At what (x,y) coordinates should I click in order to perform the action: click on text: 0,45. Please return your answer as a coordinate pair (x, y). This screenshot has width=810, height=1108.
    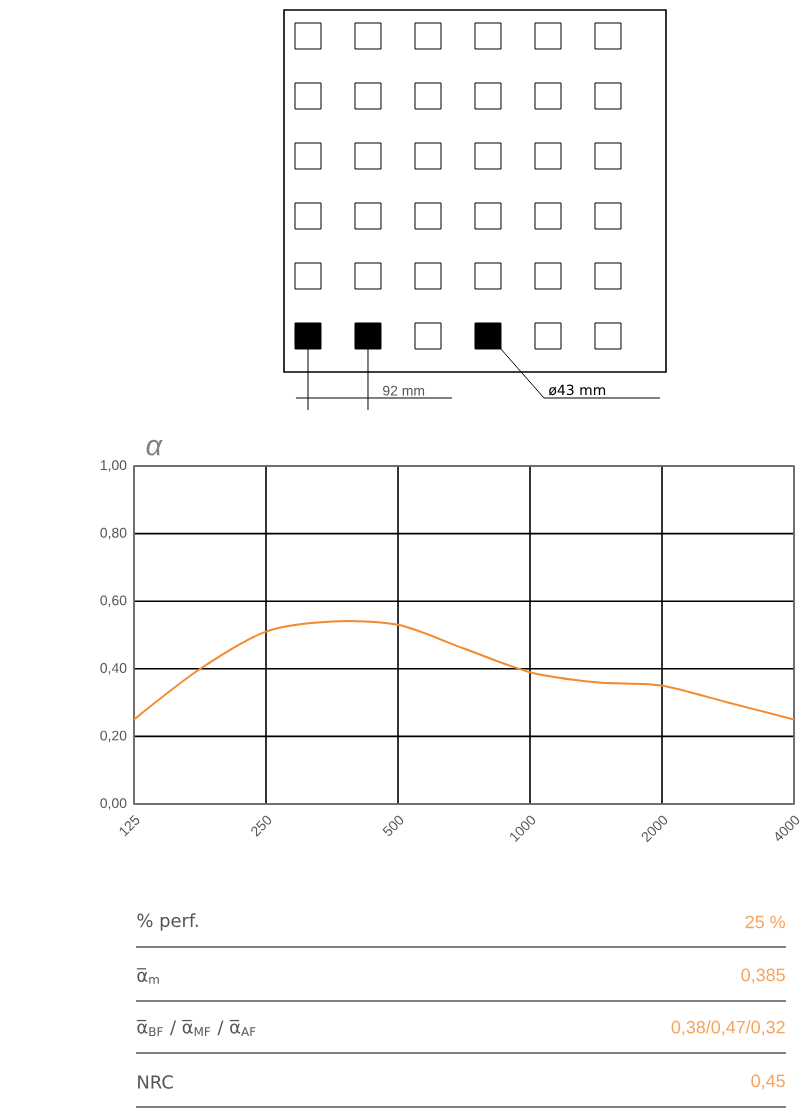
    Looking at the image, I should click on (768, 1082).